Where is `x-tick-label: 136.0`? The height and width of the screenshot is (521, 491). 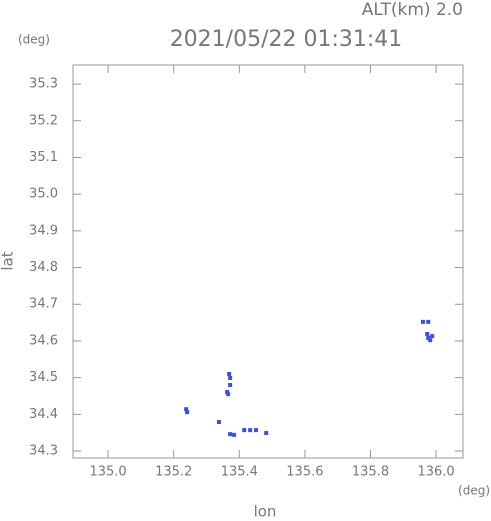 x-tick-label: 136.0 is located at coordinates (435, 472).